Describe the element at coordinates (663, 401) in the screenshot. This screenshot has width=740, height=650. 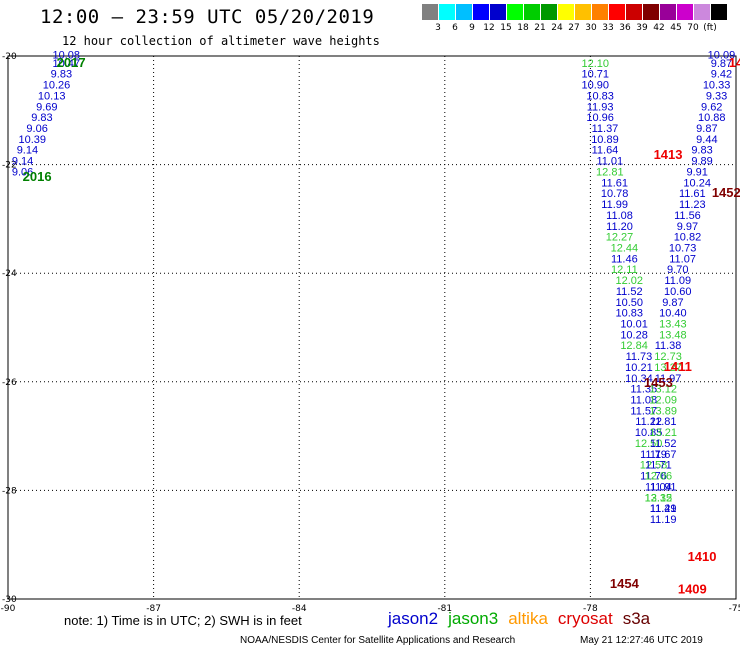
I see `data-label: 12.09` at that location.